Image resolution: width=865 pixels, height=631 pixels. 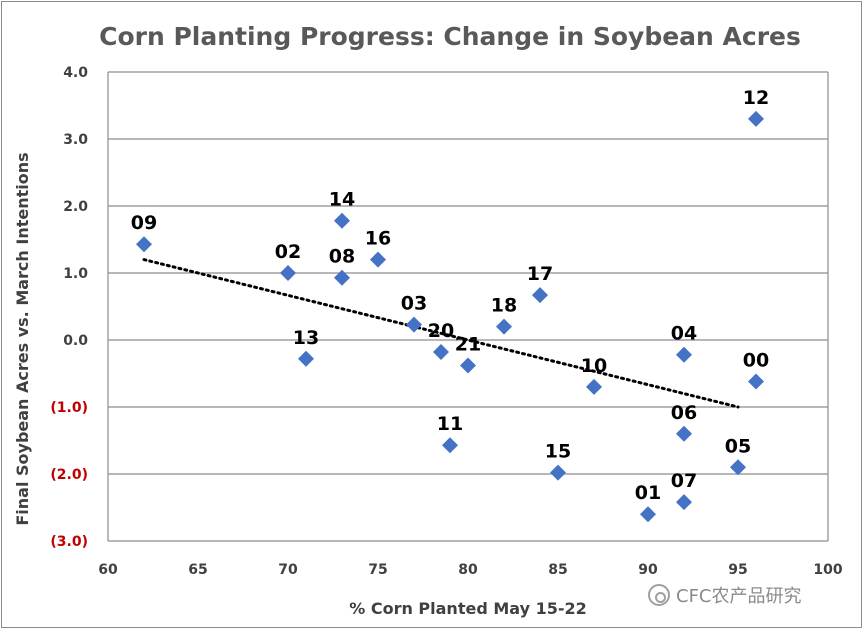 I want to click on x-tick-label: 70, so click(x=288, y=570).